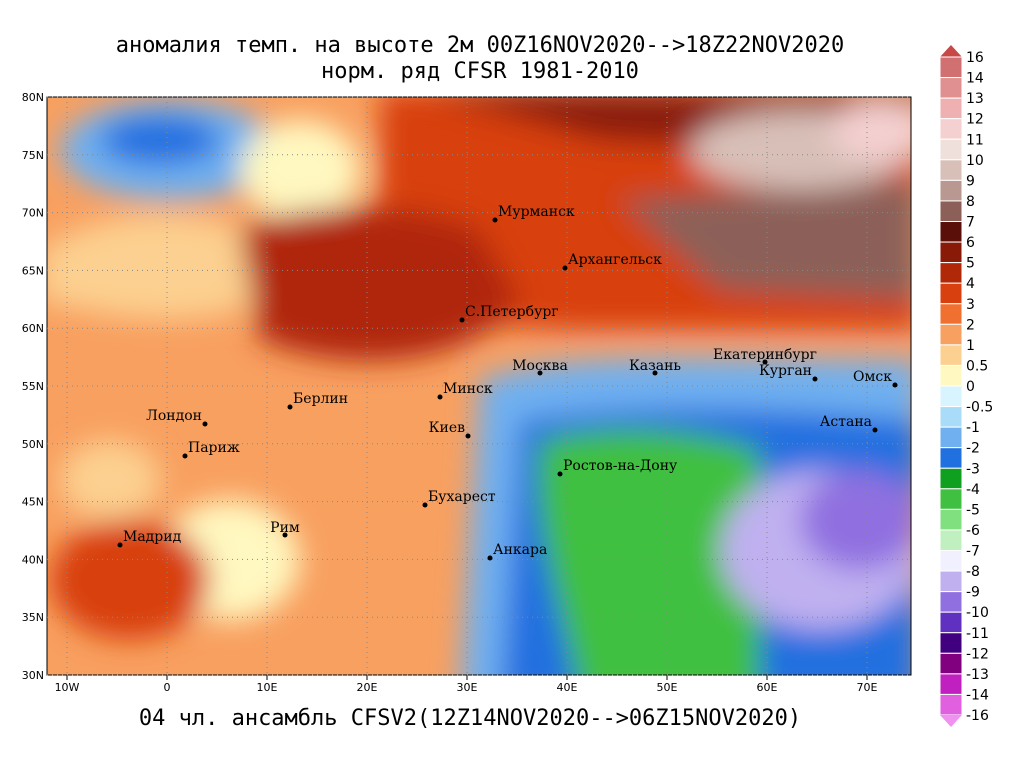 This screenshot has height=772, width=1024. What do you see at coordinates (33, 328) in the screenshot?
I see `lat-label: 60N` at bounding box center [33, 328].